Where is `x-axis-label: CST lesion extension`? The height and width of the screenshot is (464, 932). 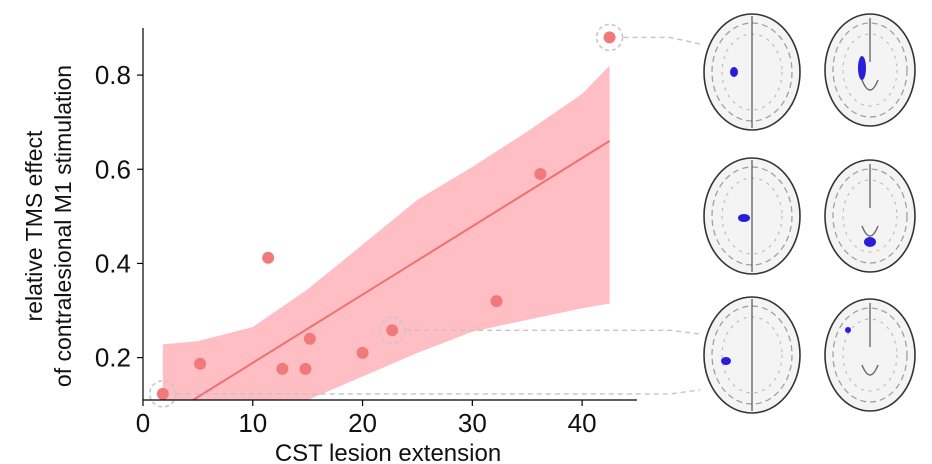 x-axis-label: CST lesion extension is located at coordinates (388, 452).